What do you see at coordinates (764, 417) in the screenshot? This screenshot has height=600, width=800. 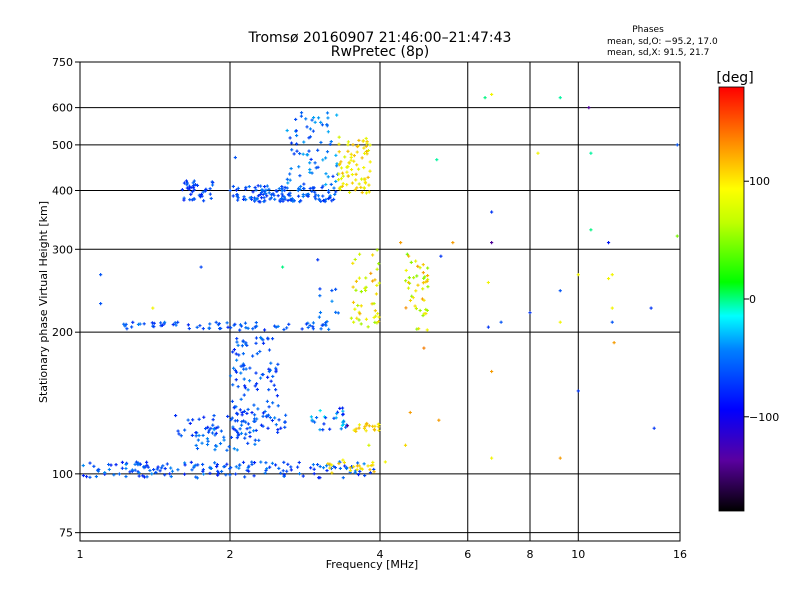 I see `colorbar-tick-label: −100` at bounding box center [764, 417].